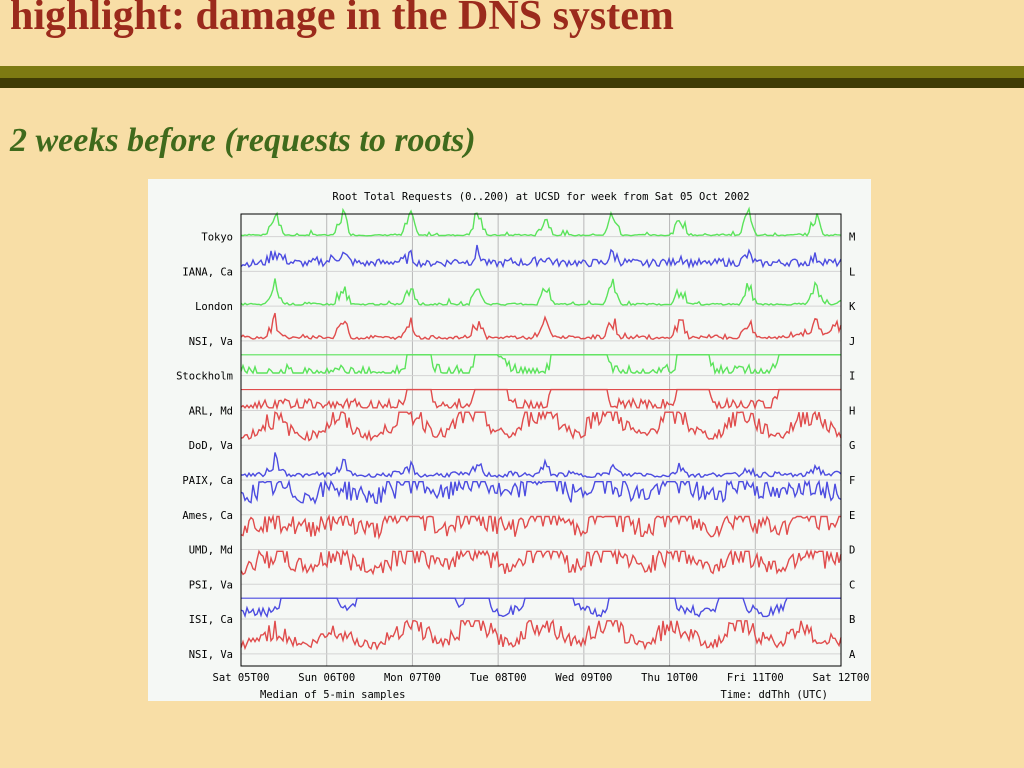  What do you see at coordinates (541, 222) in the screenshot?
I see `series-line-m` at bounding box center [541, 222].